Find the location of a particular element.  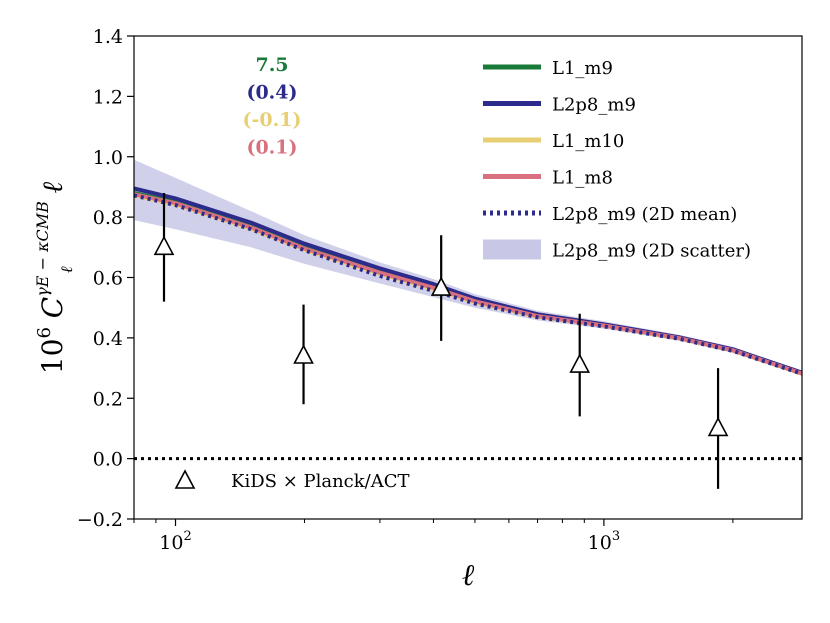

annotation-2: (-0.1) is located at coordinates (272, 120).